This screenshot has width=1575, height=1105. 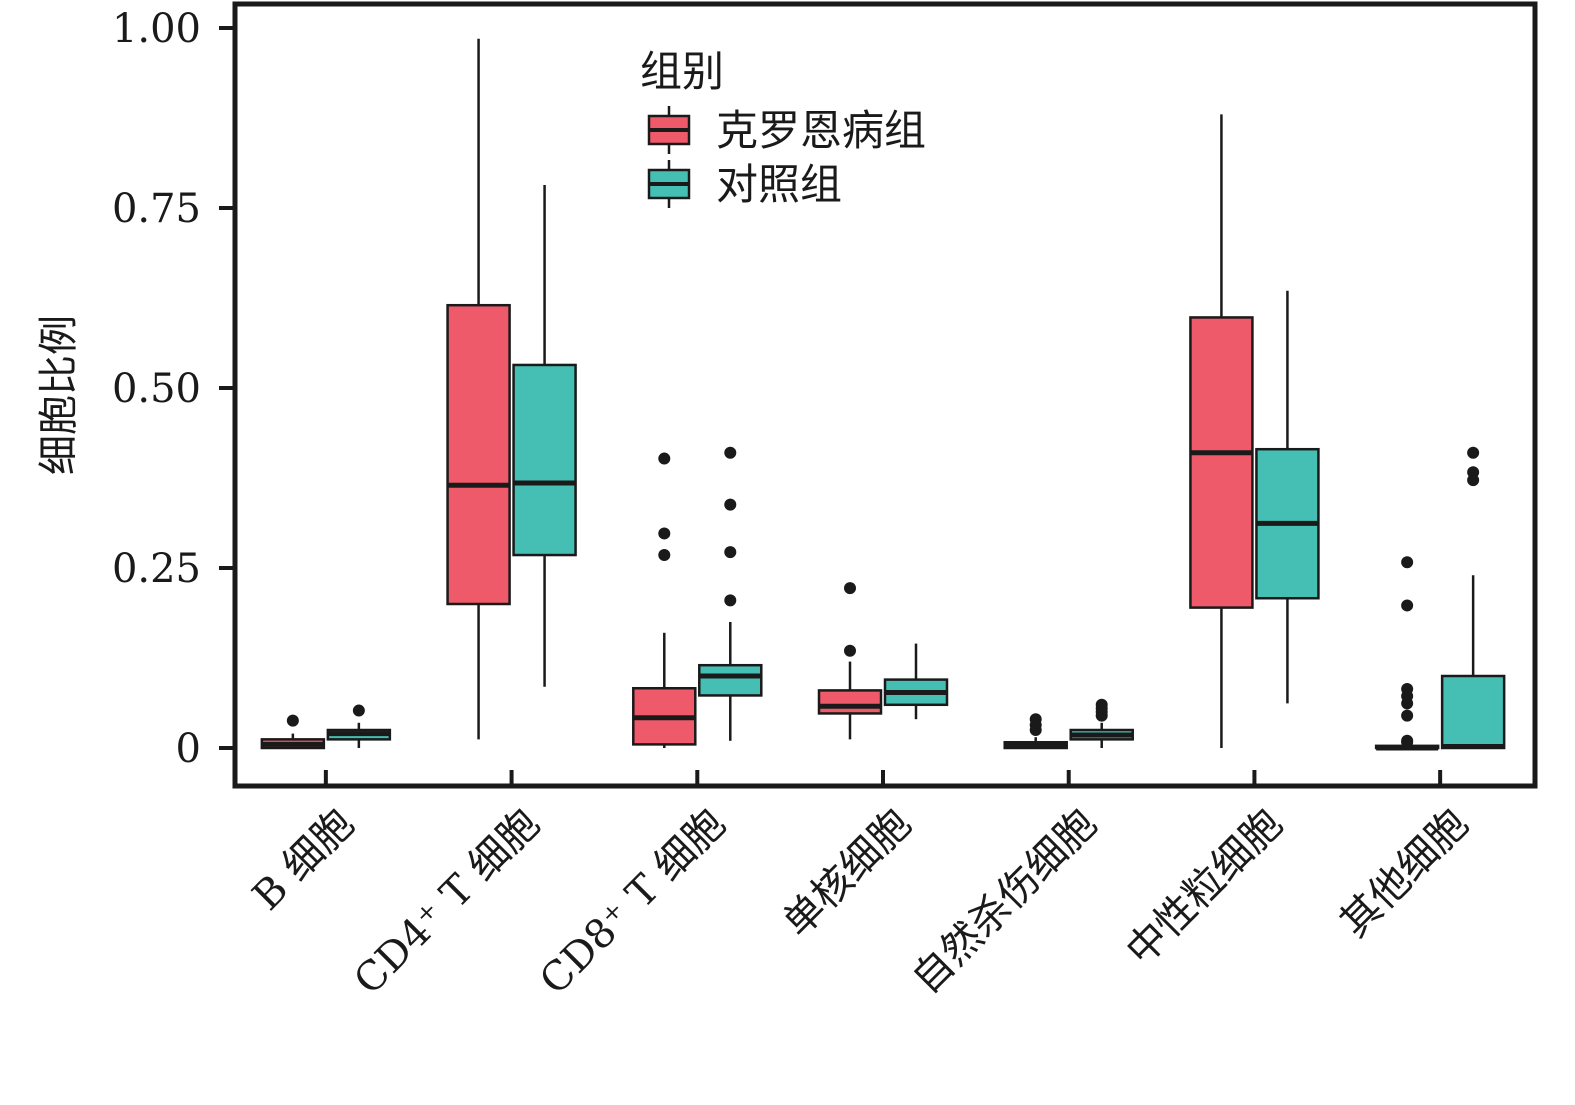 What do you see at coordinates (632, 902) in the screenshot?
I see `x-tick-label: CD8⁺ T 细胞` at bounding box center [632, 902].